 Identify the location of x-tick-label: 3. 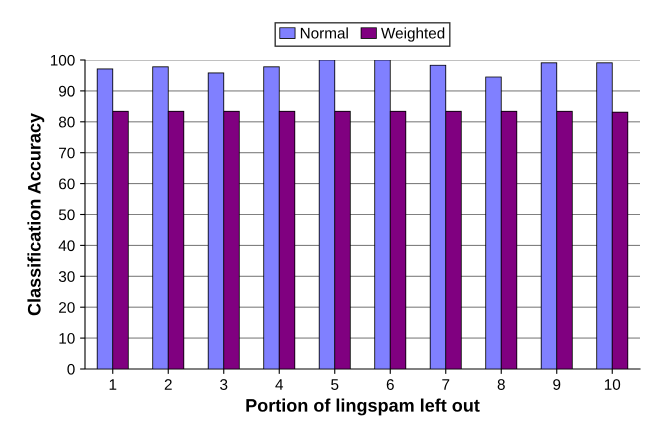
(224, 384).